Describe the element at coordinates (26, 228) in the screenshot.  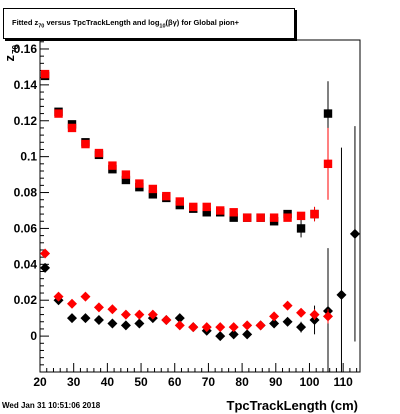
I see `y-tick-label: 0.06` at that location.